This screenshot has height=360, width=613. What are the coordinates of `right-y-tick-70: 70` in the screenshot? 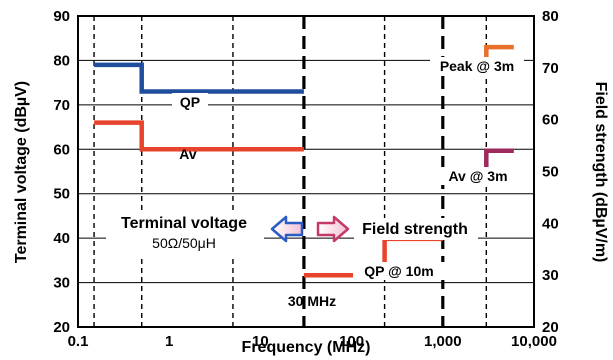 It's located at (550, 68).